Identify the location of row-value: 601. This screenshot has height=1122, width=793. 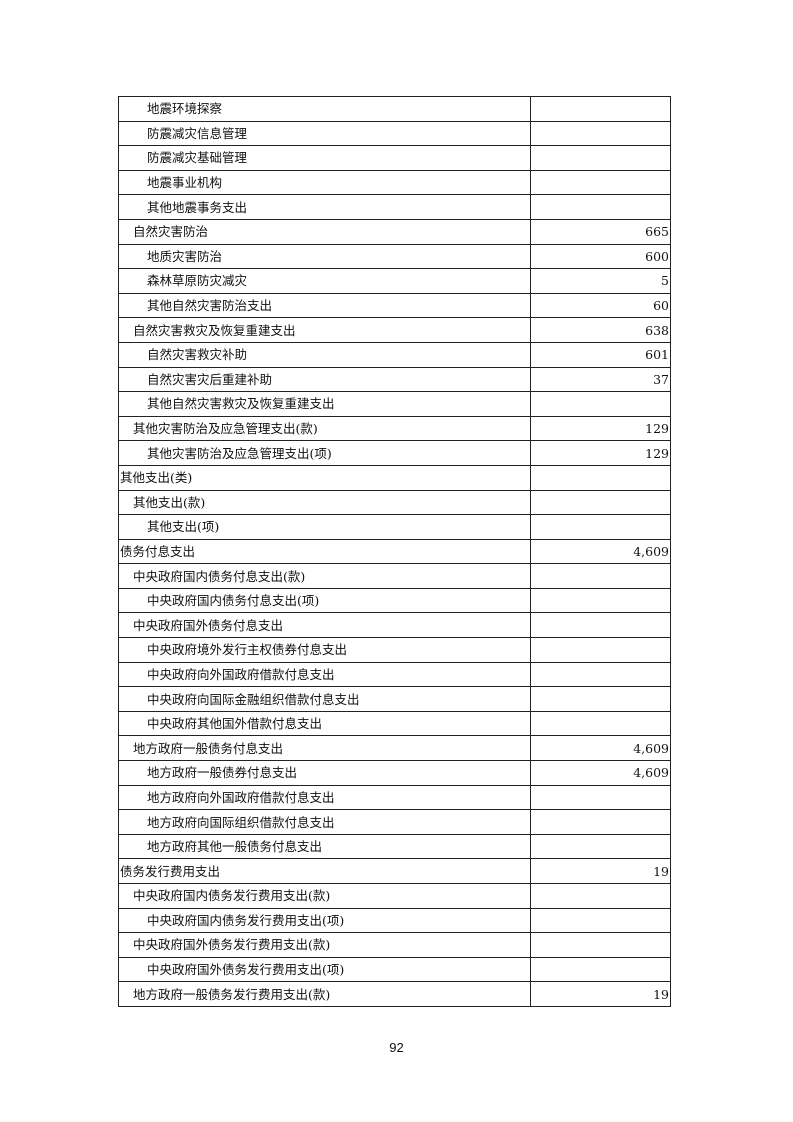
(600, 354).